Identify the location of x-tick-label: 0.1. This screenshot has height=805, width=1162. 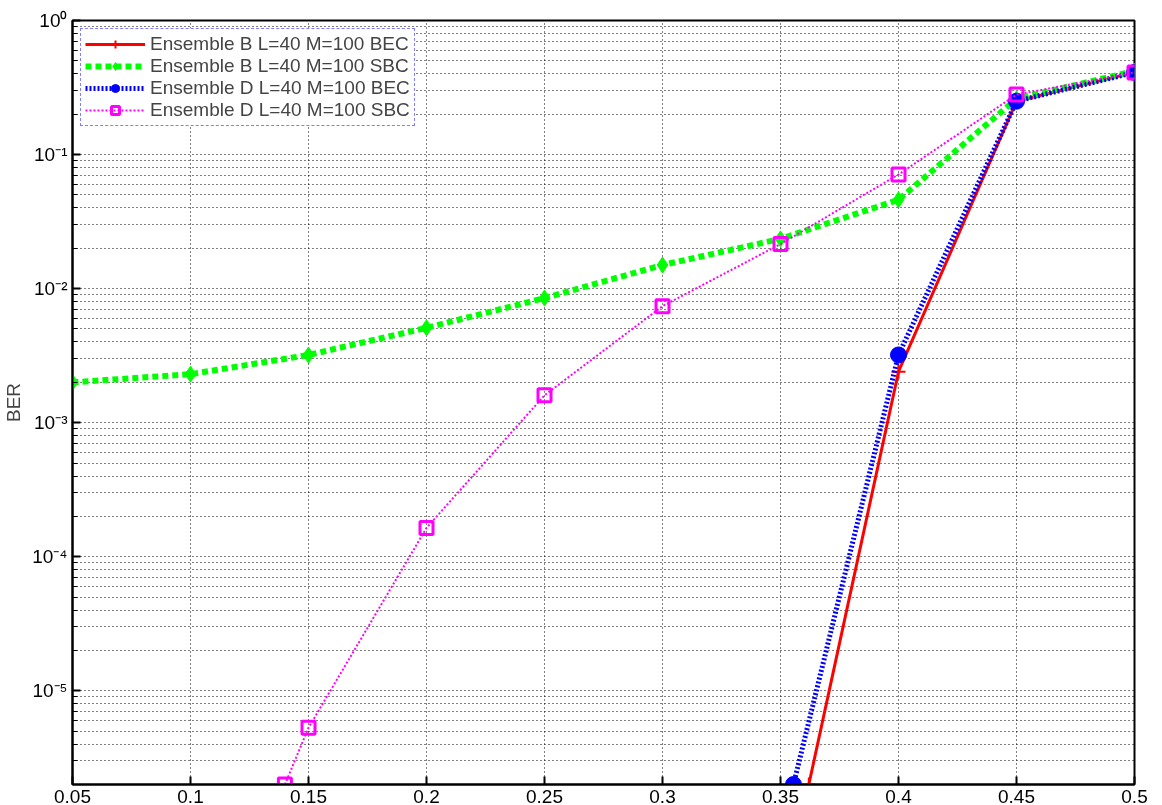
(190, 795).